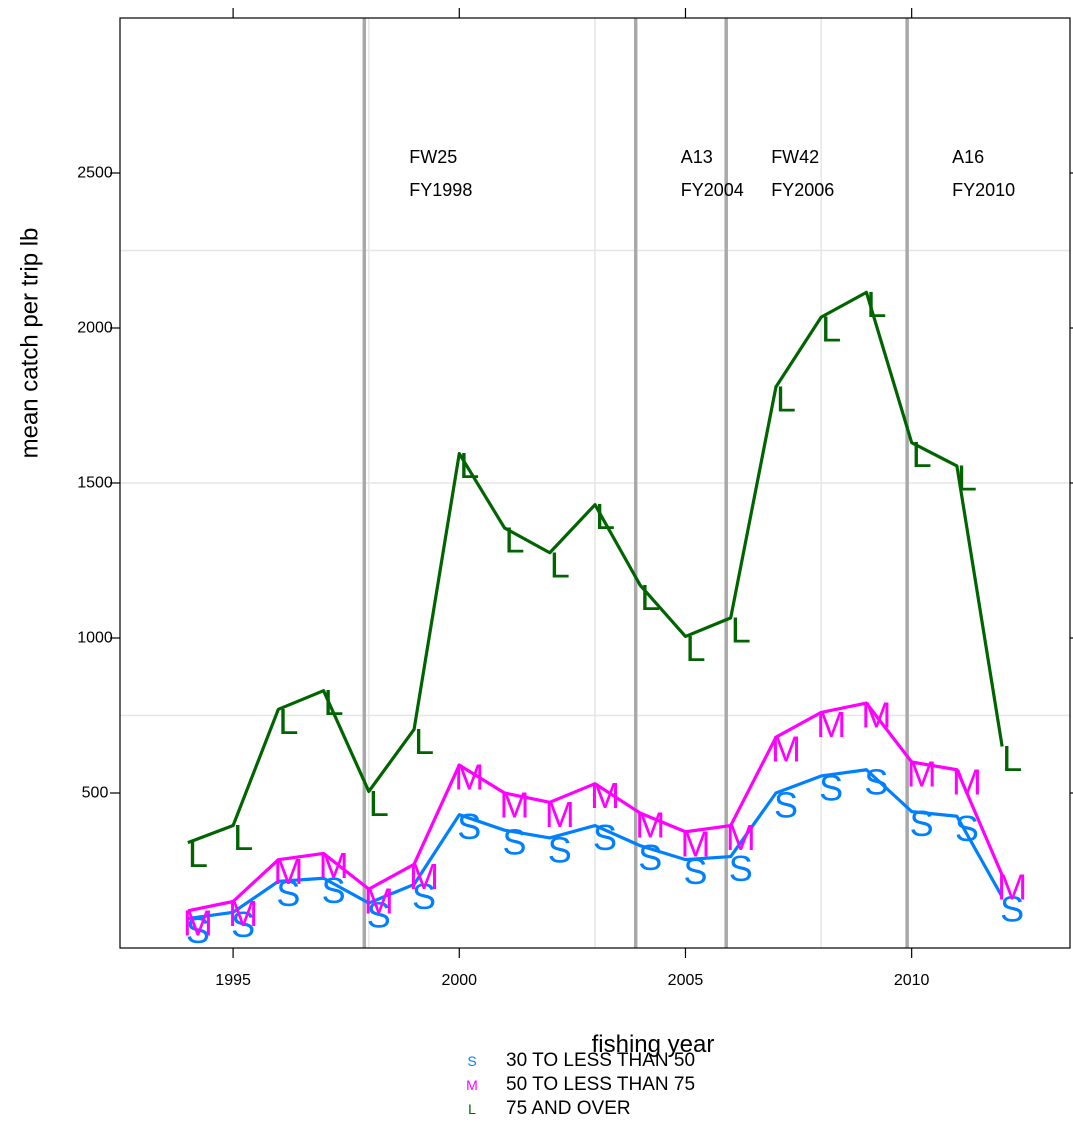  What do you see at coordinates (30, 343) in the screenshot?
I see `y-axis-title: mean catch per trip lb` at bounding box center [30, 343].